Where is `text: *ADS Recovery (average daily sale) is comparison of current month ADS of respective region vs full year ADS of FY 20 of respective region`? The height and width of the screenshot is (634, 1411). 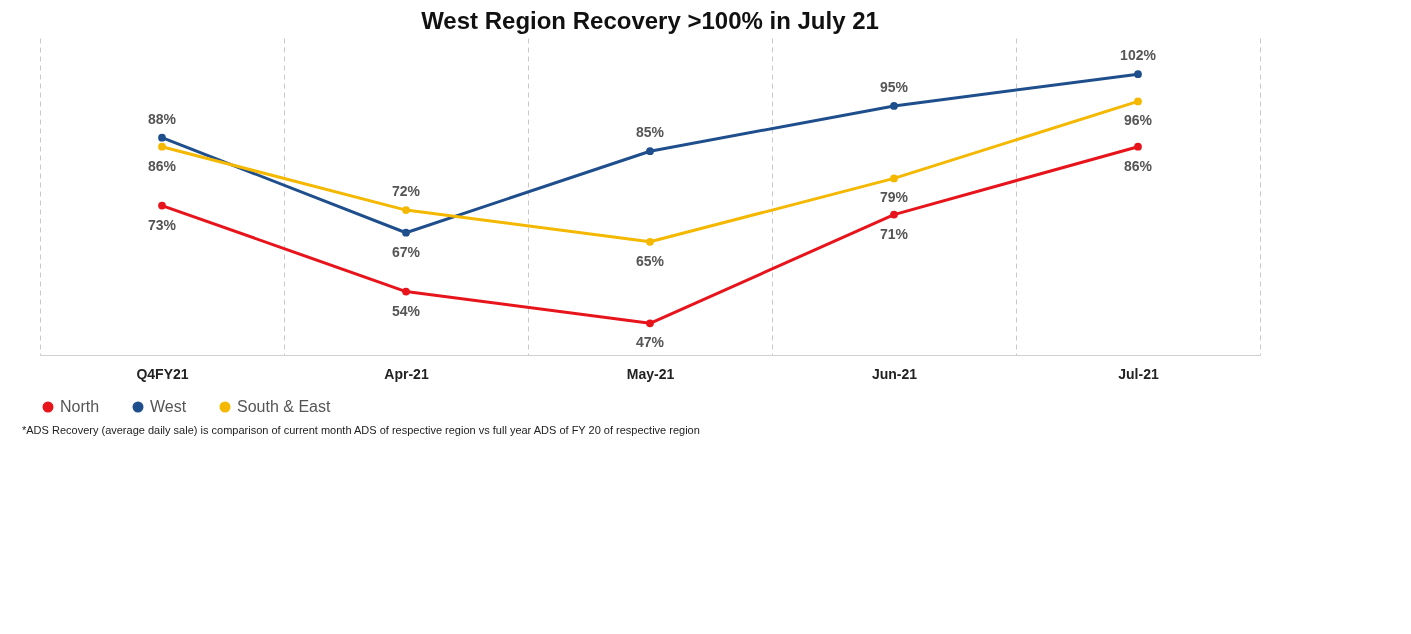
text: *ADS Recovery (average daily sale) is comparison of current month ADS of respective region vs full year ADS of FY 20 of respective region is located at coordinates (361, 430).